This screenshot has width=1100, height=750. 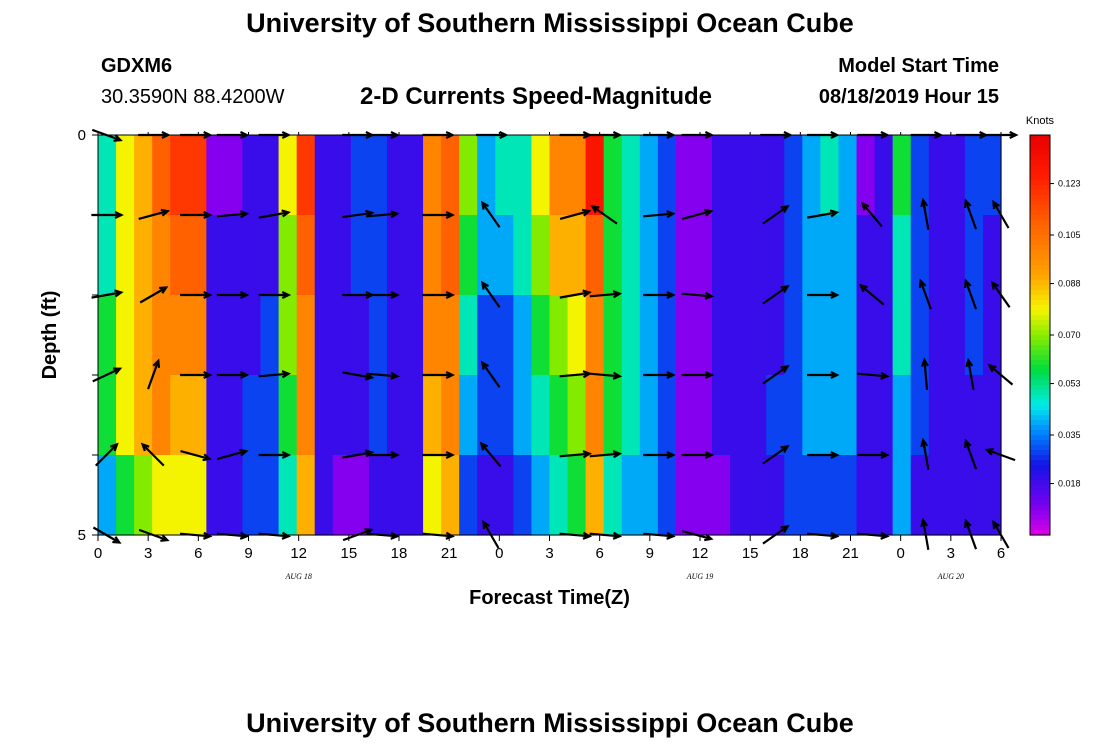 I want to click on x-tick-label: 3, so click(x=148, y=553).